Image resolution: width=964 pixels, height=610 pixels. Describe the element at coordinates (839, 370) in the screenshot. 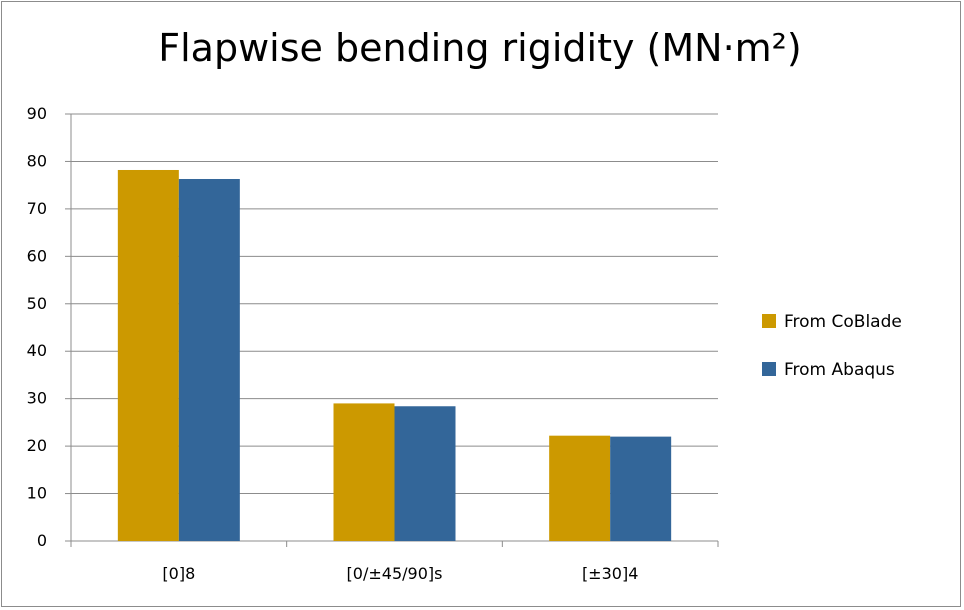

I see `legend-label: From Abaqus` at that location.